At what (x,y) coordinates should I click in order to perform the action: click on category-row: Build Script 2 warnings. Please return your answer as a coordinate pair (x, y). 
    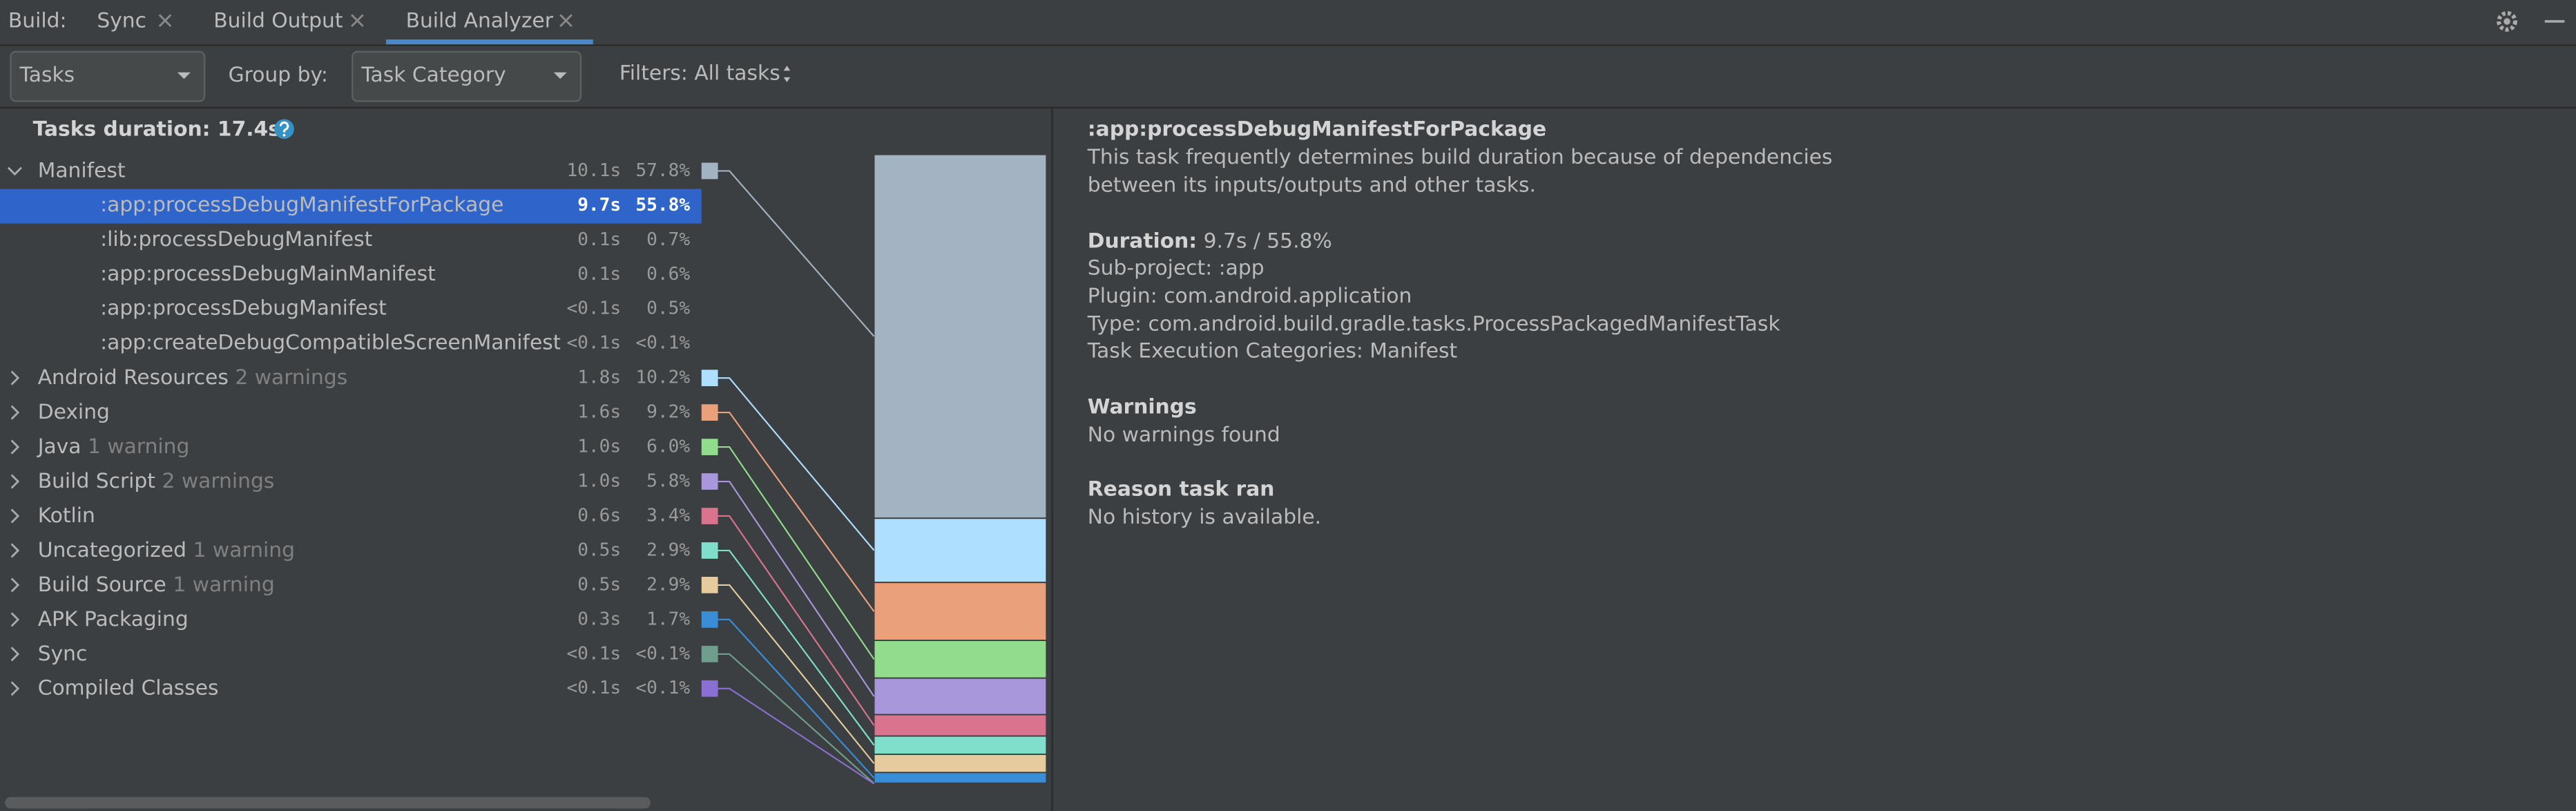
    Looking at the image, I should click on (156, 481).